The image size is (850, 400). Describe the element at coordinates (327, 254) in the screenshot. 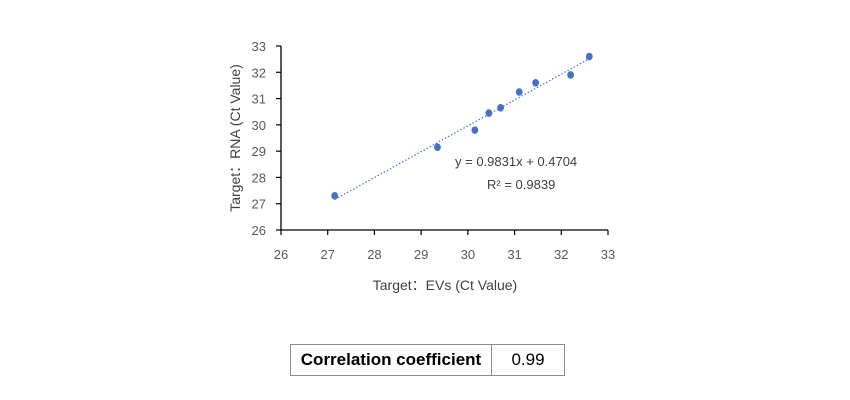

I see `x-tick-label: 27` at that location.